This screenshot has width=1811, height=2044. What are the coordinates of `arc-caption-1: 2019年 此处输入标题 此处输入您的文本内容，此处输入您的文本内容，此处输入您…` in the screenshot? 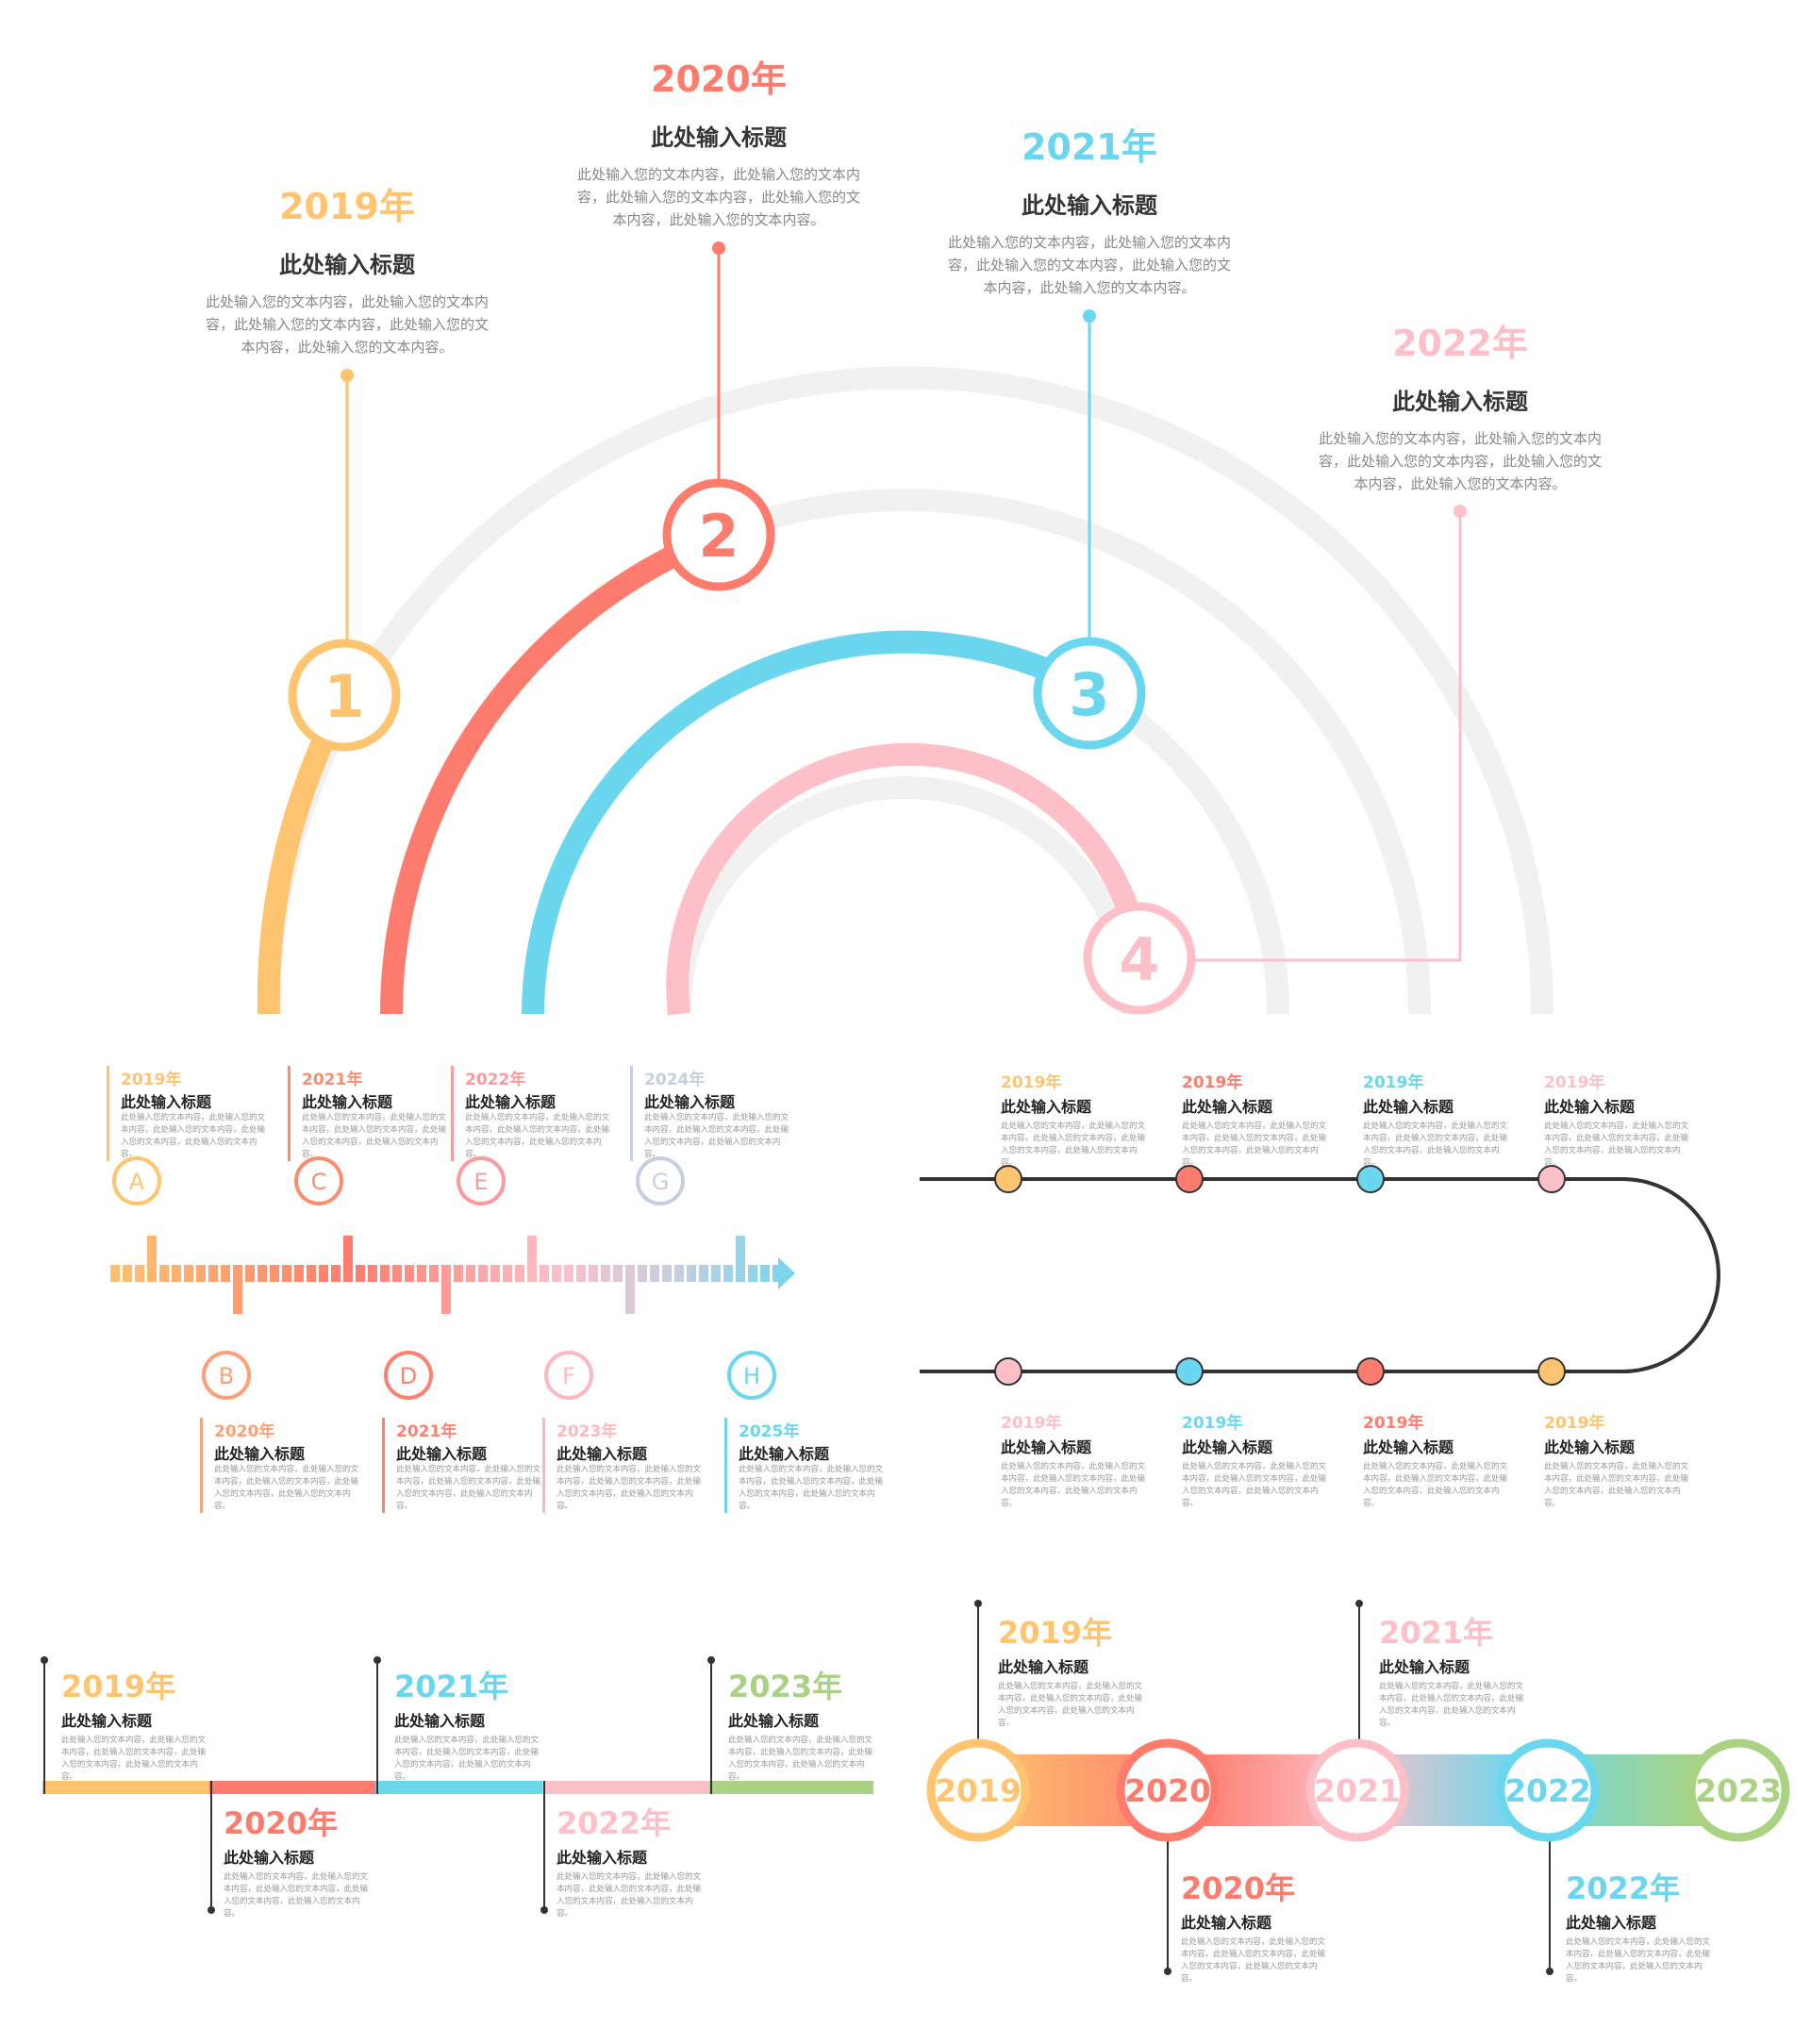 It's located at (347, 267).